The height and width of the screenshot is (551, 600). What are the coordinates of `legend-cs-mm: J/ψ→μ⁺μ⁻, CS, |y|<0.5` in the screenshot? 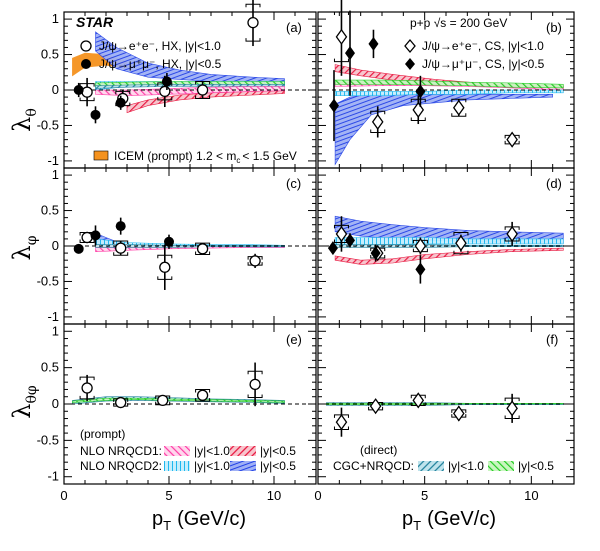 It's located at (483, 64).